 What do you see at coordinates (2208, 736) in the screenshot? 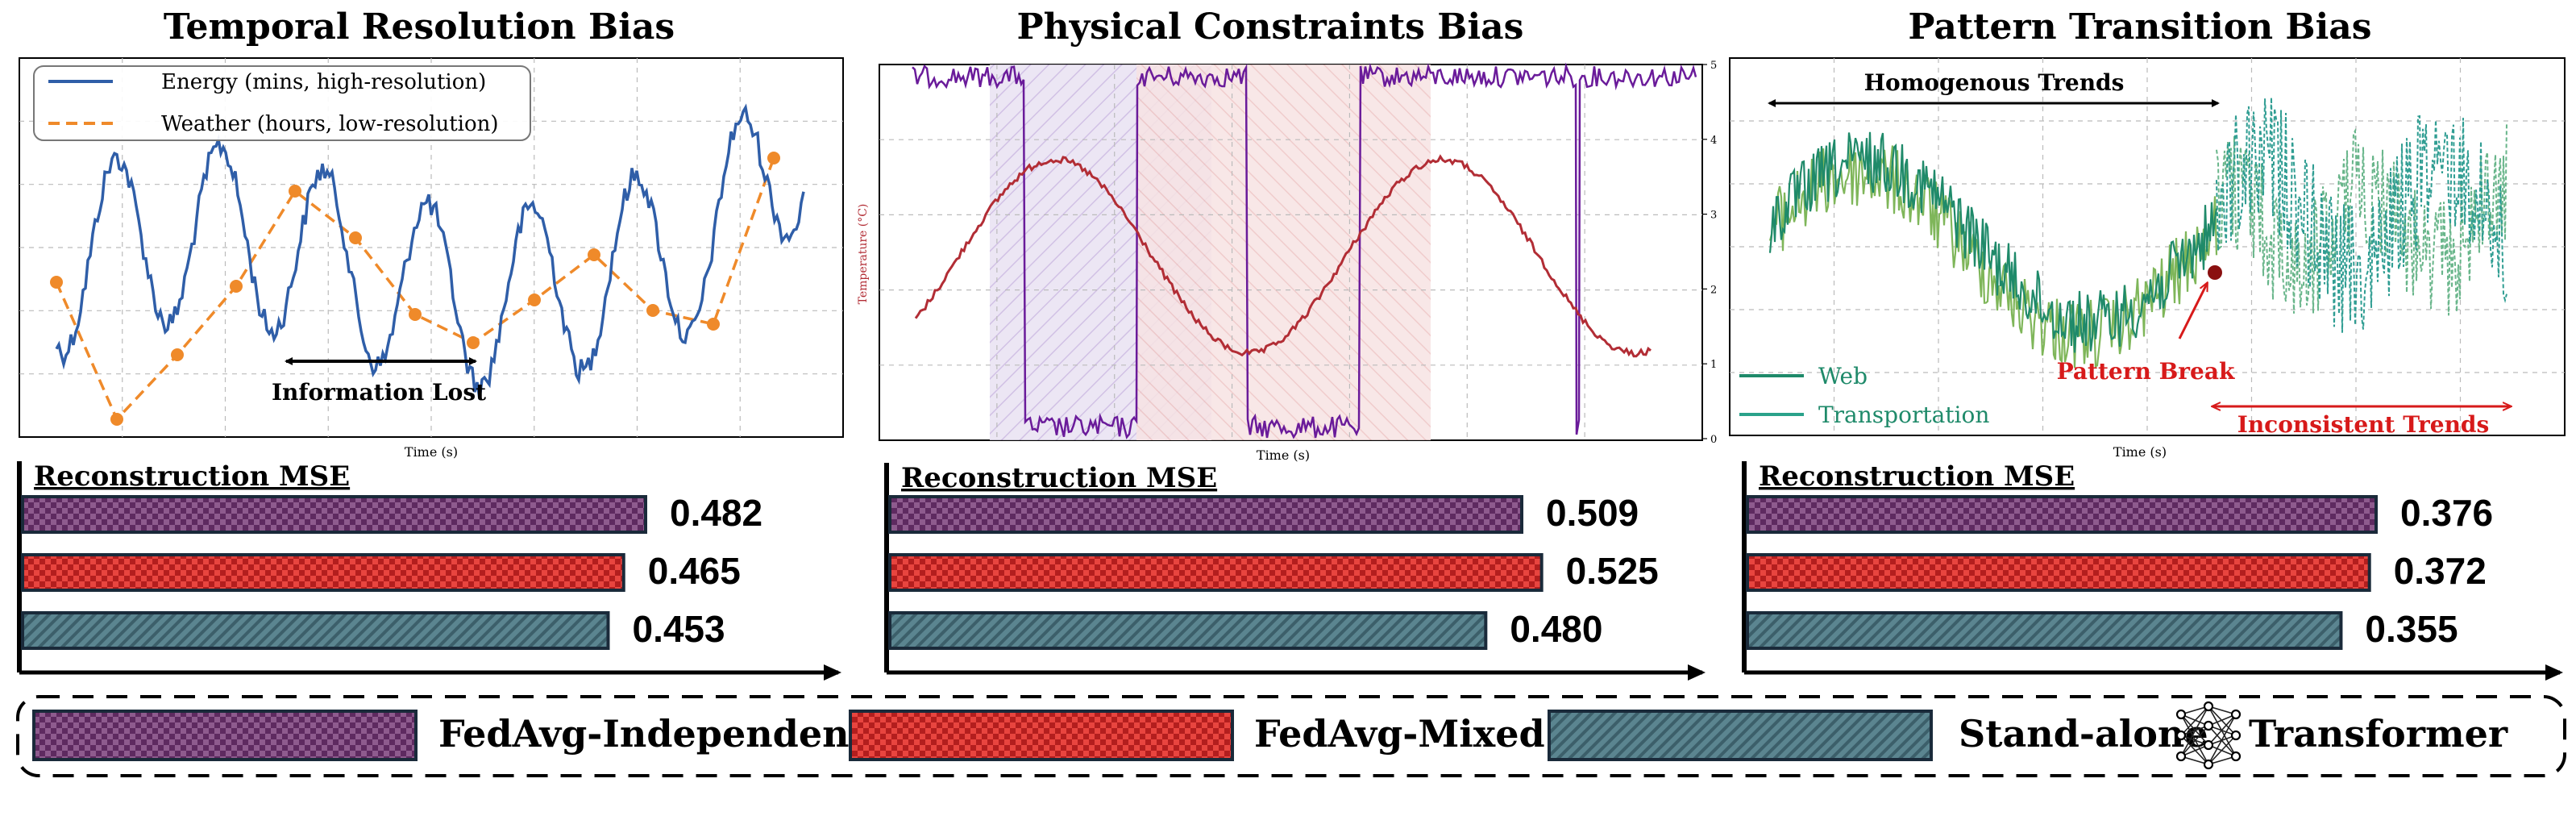
I see `transformer-network-icon` at bounding box center [2208, 736].